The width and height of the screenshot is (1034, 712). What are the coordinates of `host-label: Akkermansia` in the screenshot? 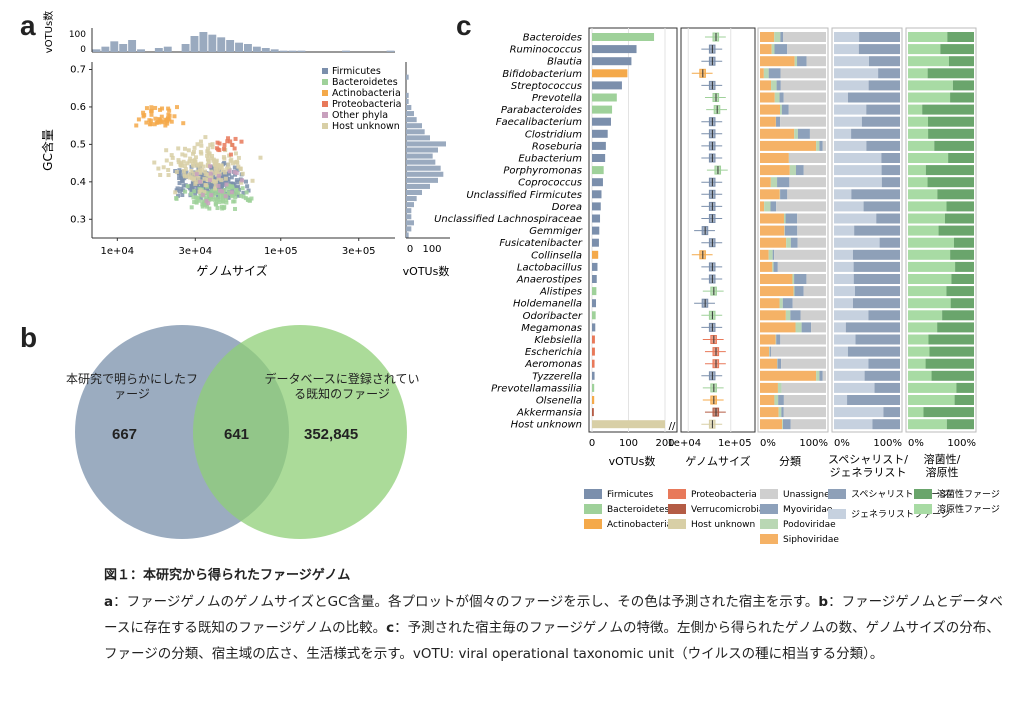 It's located at (549, 413).